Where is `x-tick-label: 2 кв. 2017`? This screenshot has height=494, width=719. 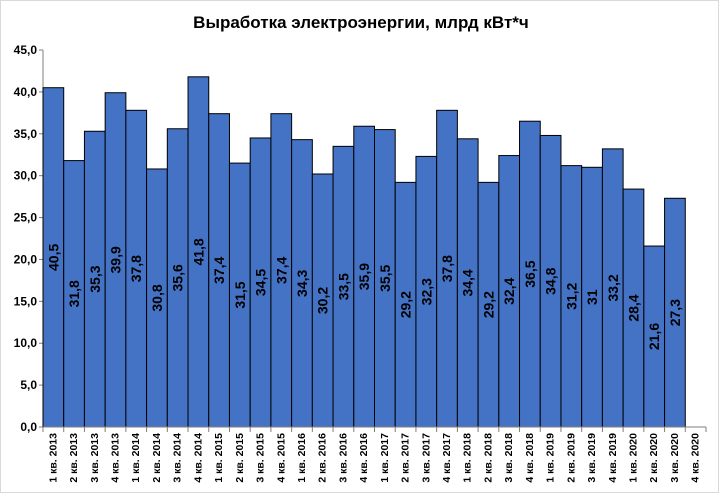 x-tick-label: 2 кв. 2017 is located at coordinates (406, 458).